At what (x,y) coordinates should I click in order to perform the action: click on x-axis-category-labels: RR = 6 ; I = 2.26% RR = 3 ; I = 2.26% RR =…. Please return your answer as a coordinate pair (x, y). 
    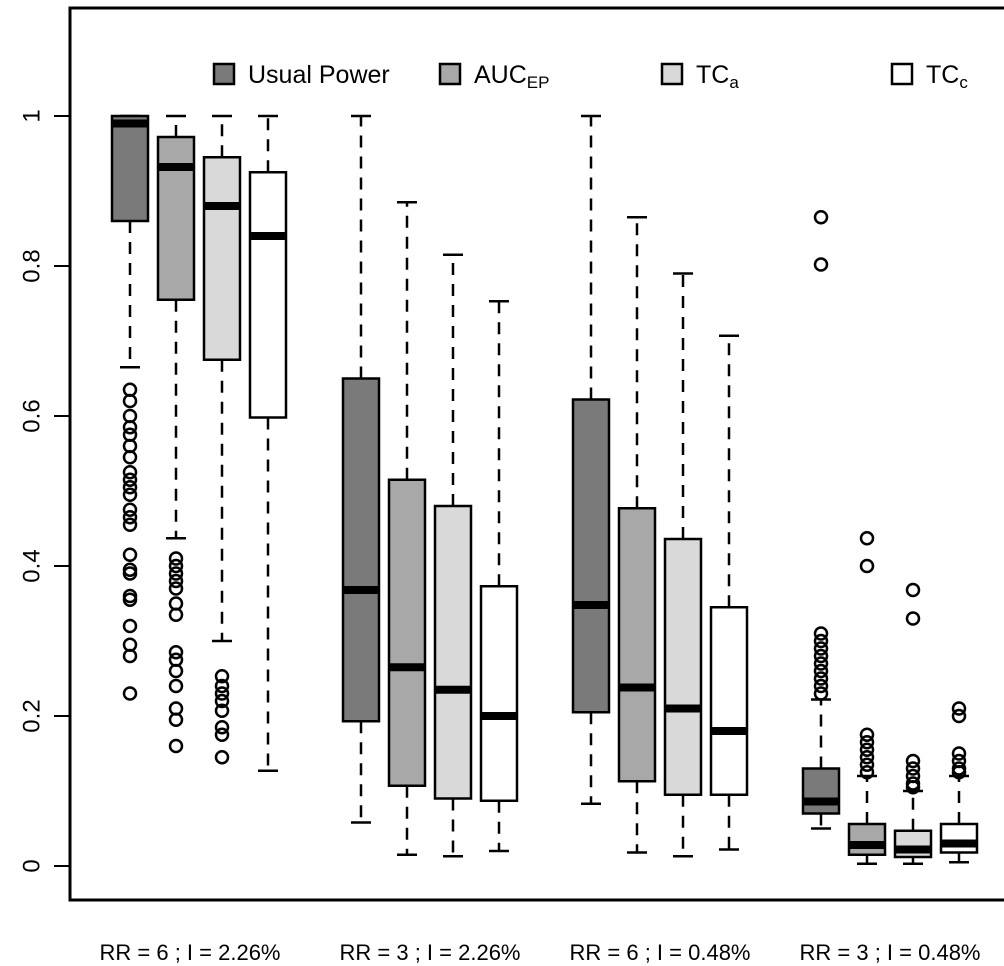
    Looking at the image, I should click on (540, 952).